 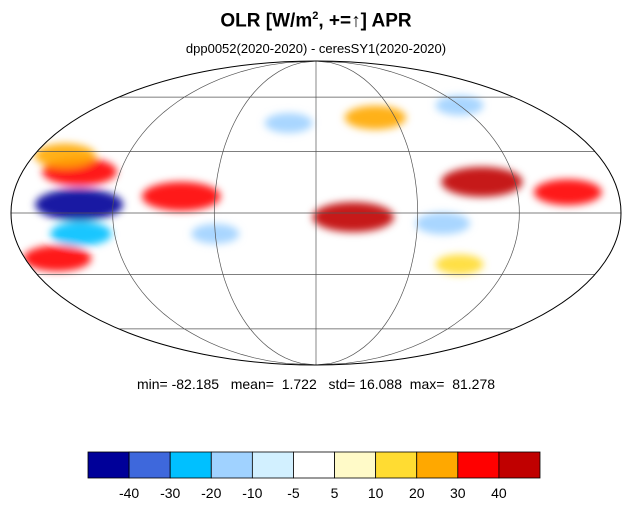 I want to click on colorbar: -40 -30 -20 -10 -5 5 10 20 30 40, so click(x=314, y=476).